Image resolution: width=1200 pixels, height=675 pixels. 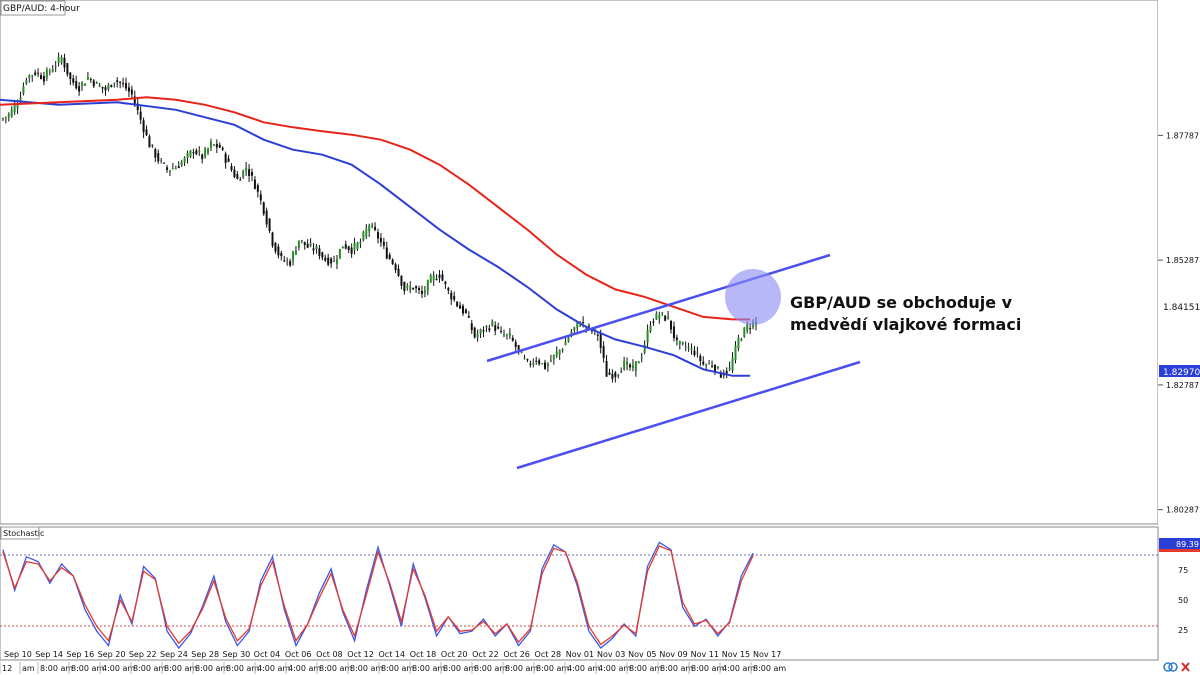 I want to click on x-date-label: Nov 05, so click(x=642, y=654).